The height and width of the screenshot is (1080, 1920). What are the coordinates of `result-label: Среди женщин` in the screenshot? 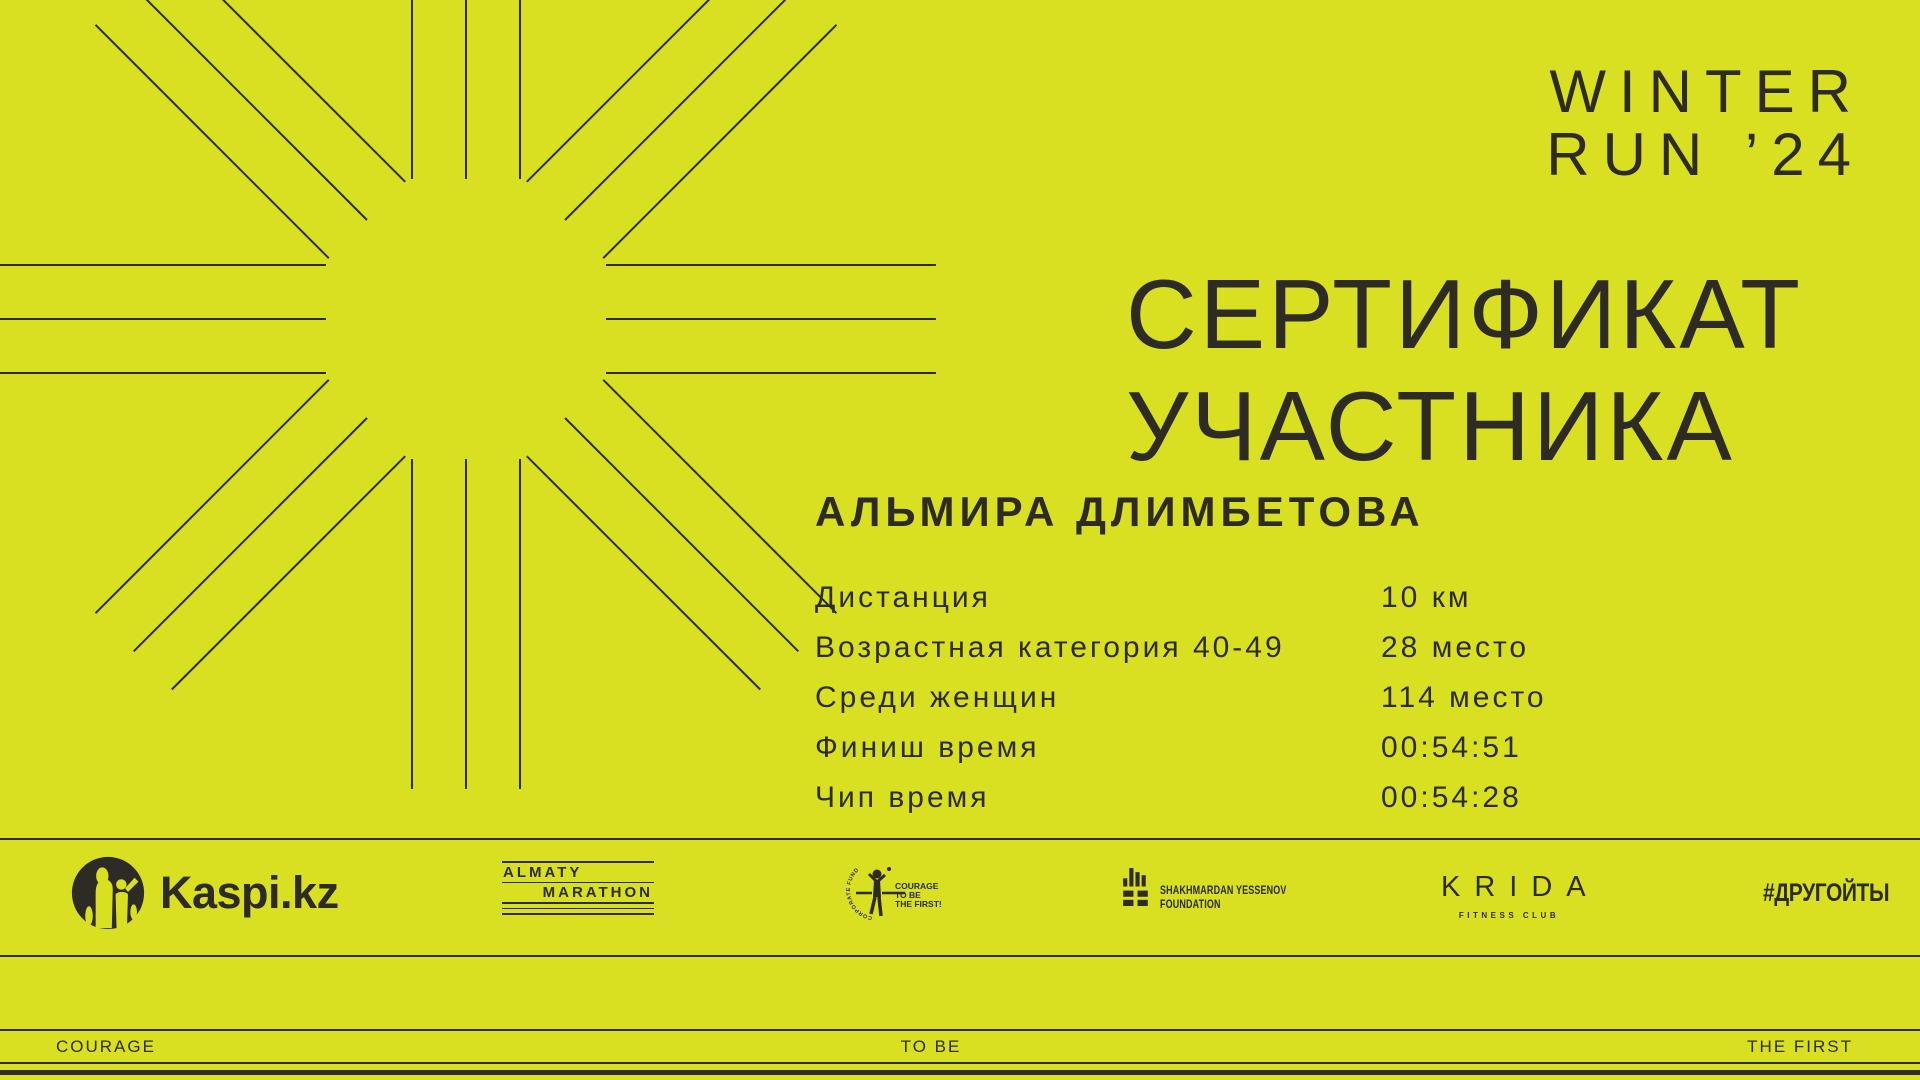 It's located at (937, 697).